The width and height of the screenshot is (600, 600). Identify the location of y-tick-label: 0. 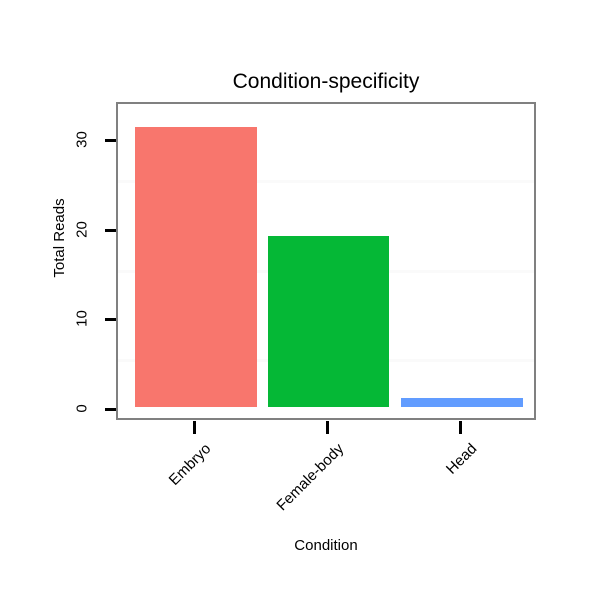
(82, 408).